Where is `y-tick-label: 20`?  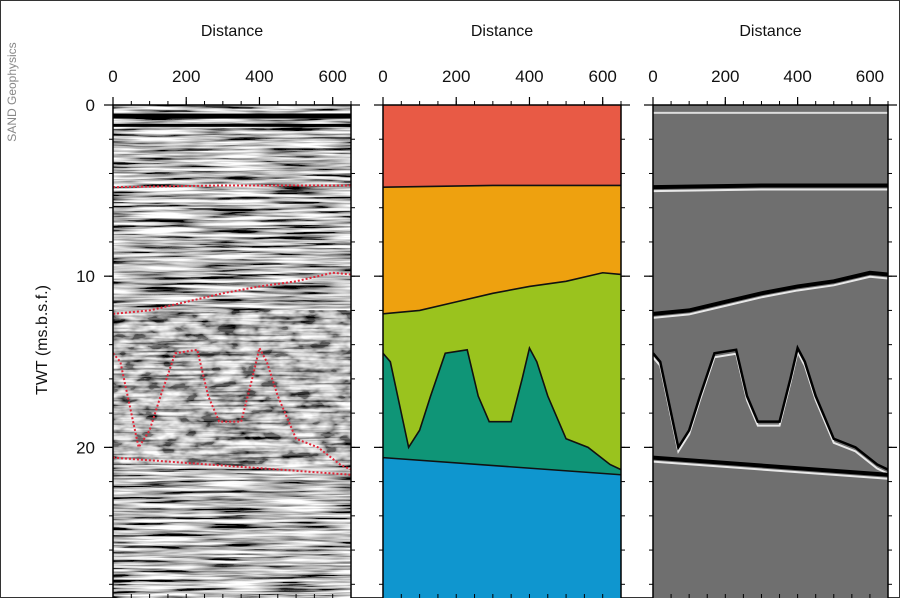
y-tick-label: 20 is located at coordinates (85, 447).